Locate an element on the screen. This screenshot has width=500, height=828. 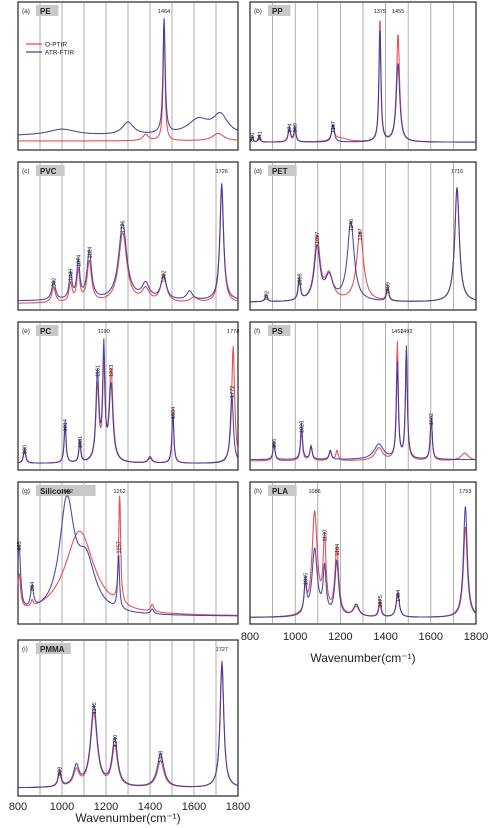
peak-label: 1223 is located at coordinates (112, 371).